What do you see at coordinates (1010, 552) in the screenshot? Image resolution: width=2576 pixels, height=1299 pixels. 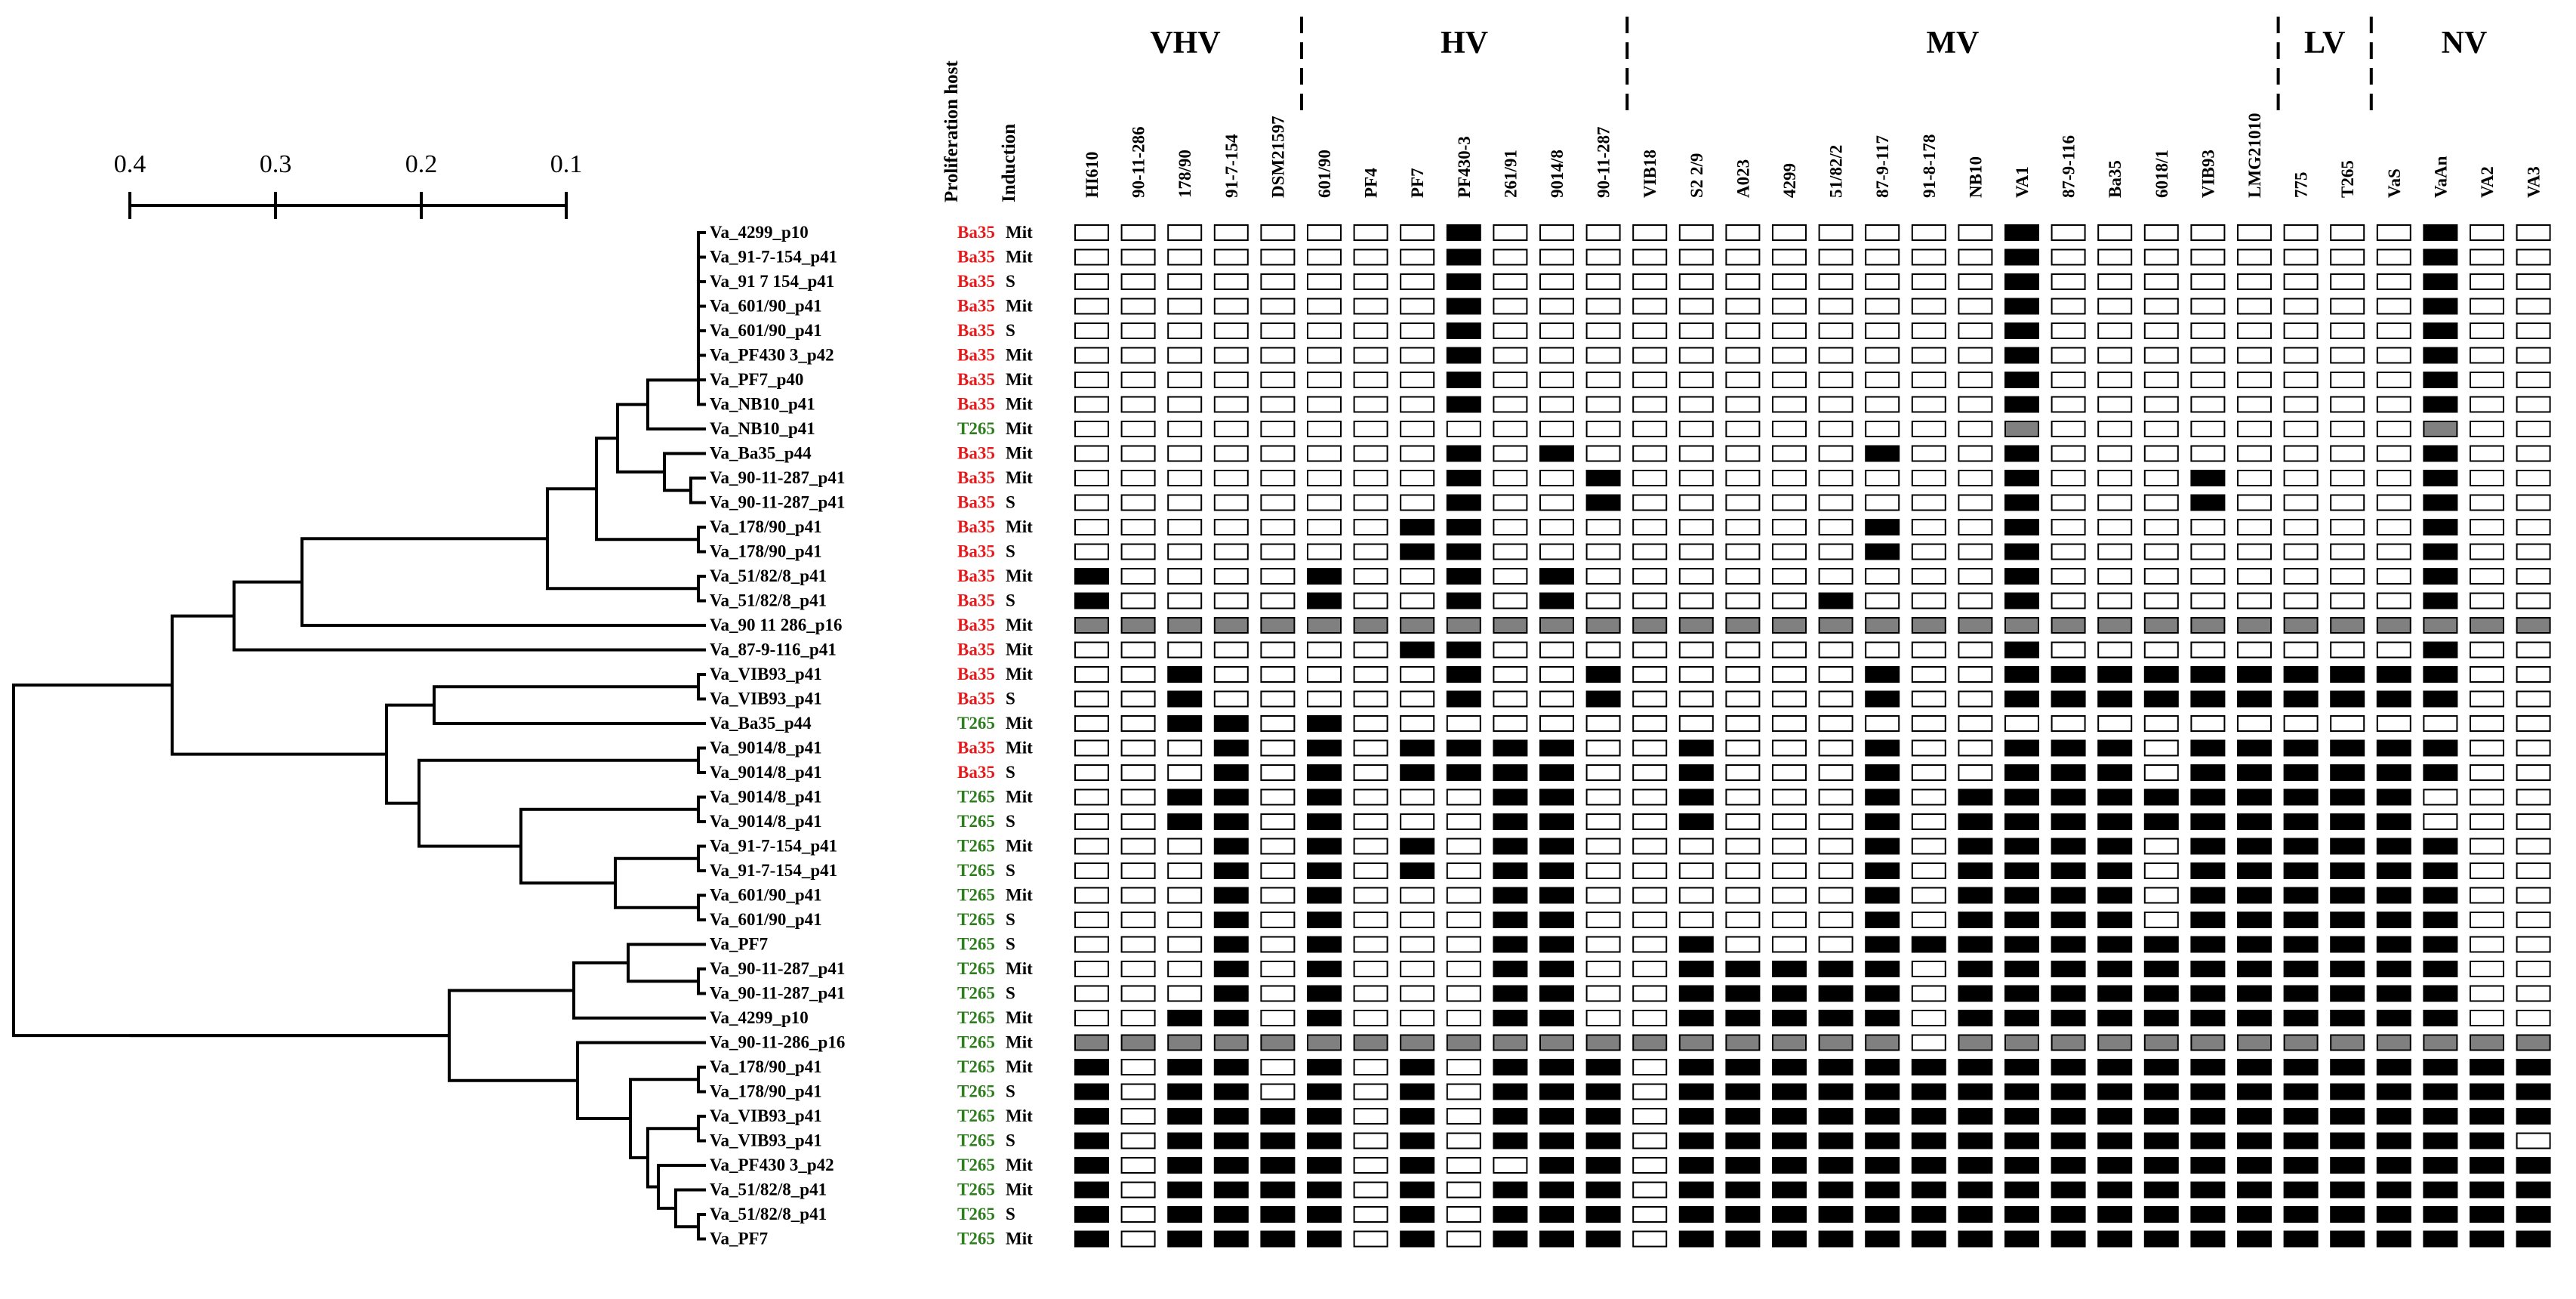 I see `induction-label: S` at bounding box center [1010, 552].